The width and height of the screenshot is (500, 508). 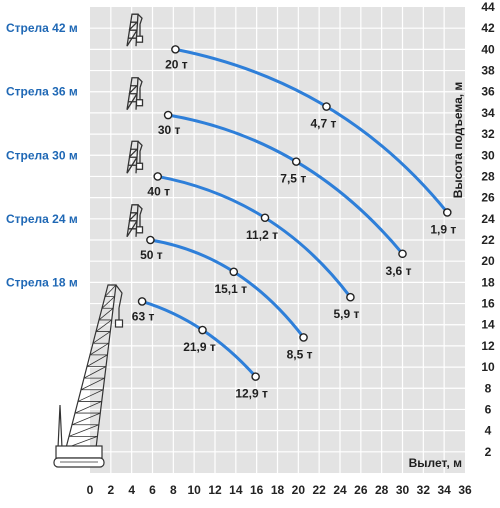 What do you see at coordinates (215, 490) in the screenshot?
I see `x-tick-label: 12` at bounding box center [215, 490].